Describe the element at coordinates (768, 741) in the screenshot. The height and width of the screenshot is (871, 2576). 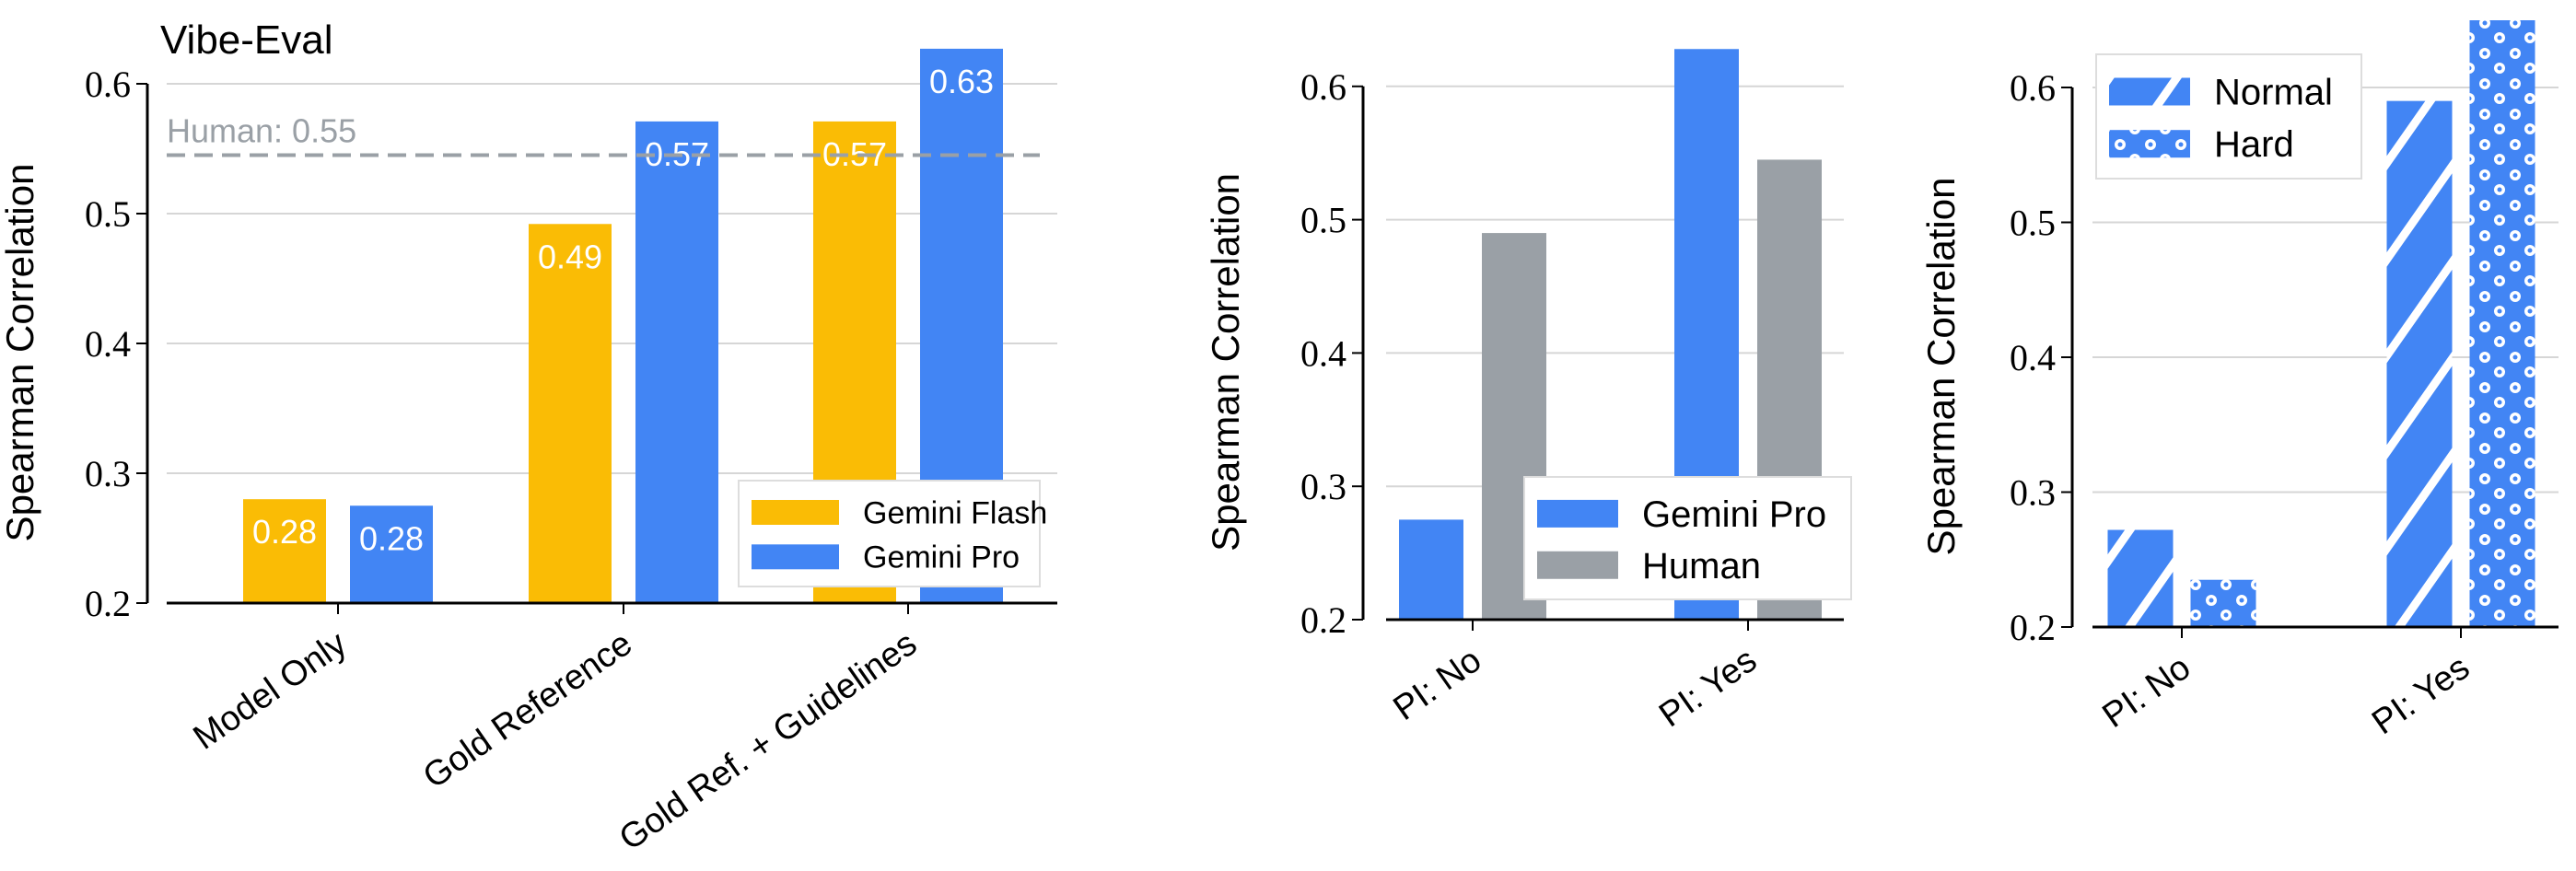
I see `x-tick-label: Gold Ref. + Guidelines` at that location.